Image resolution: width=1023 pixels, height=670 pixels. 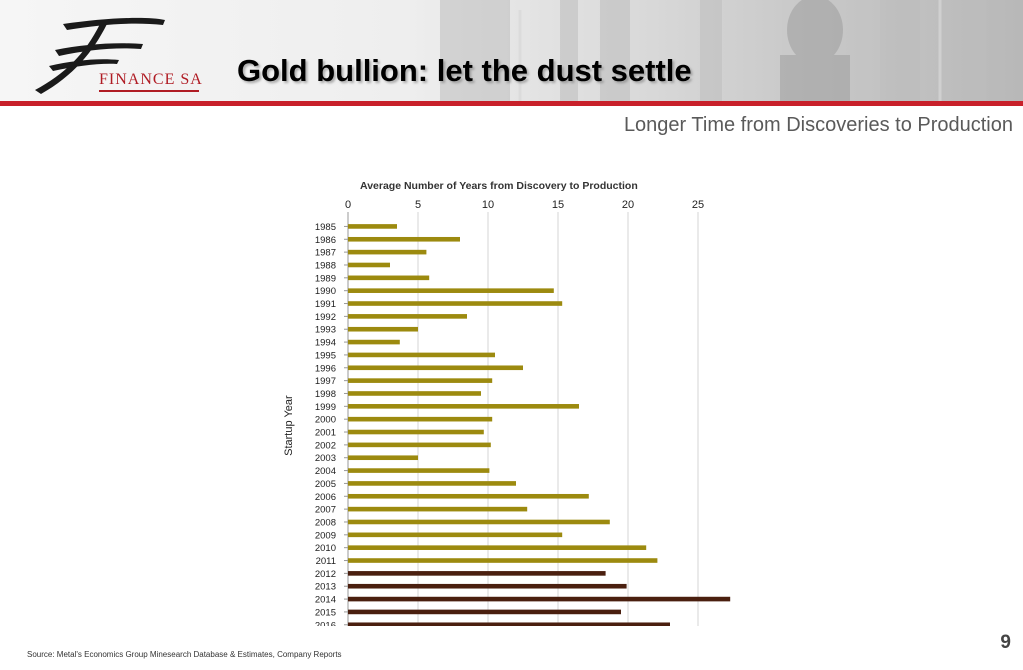 What do you see at coordinates (539, 599) in the screenshot?
I see `bar-2014` at bounding box center [539, 599].